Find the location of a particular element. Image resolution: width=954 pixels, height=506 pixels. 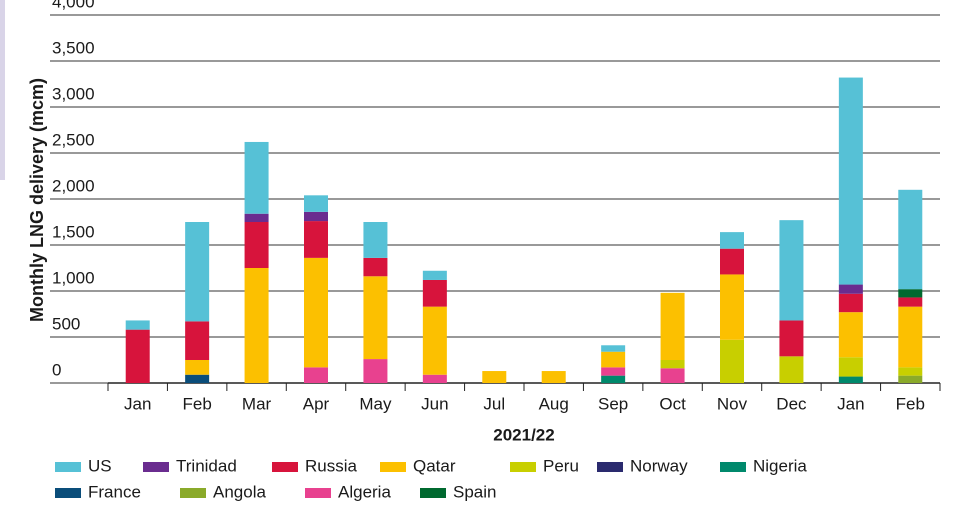

y-tick-label: 1,000 is located at coordinates (73, 277).